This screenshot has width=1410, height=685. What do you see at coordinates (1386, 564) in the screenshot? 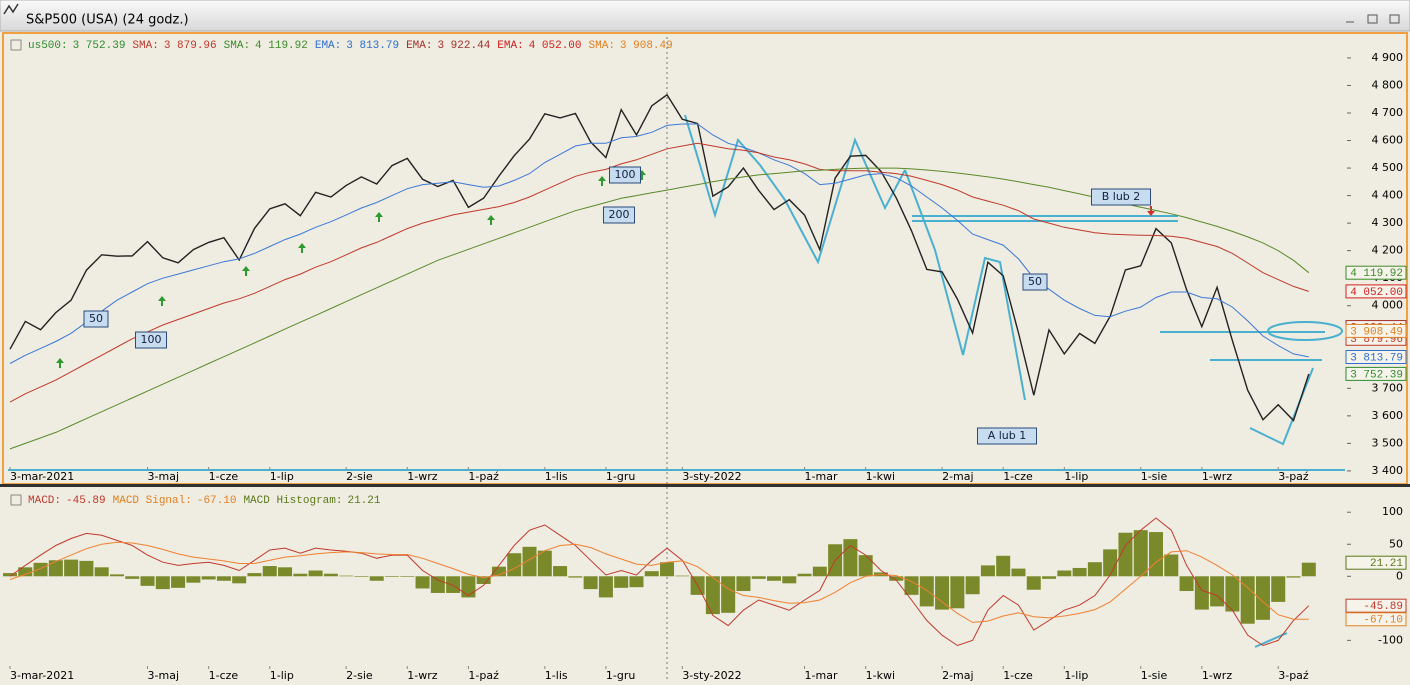
I see `value-tag-label: 21.21` at bounding box center [1386, 564].